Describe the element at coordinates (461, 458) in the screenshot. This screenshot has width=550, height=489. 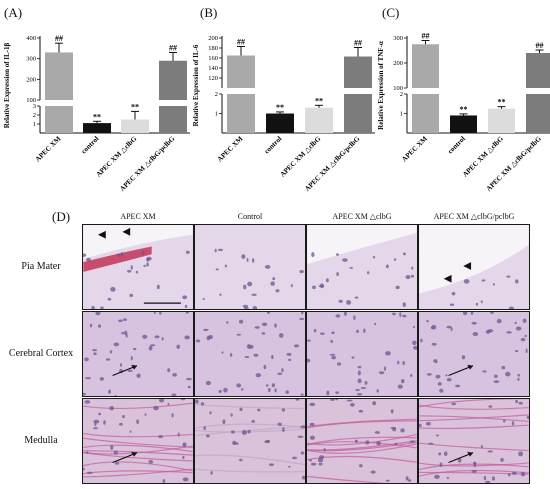
I see `pointer-arrow` at that location.